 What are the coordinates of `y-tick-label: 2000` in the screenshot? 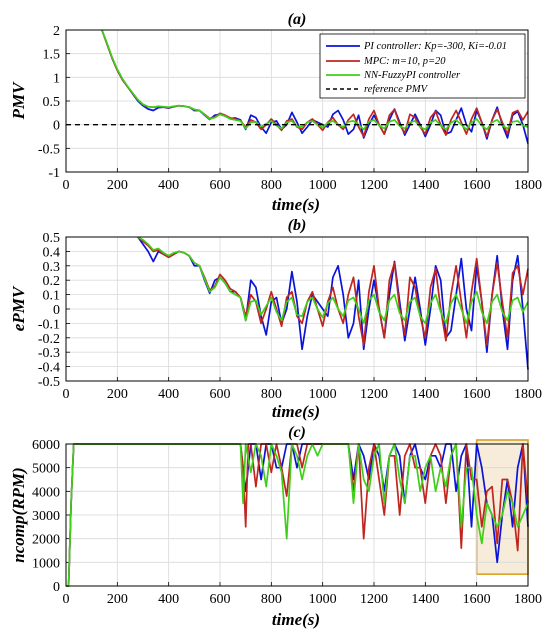 It's located at (46, 540).